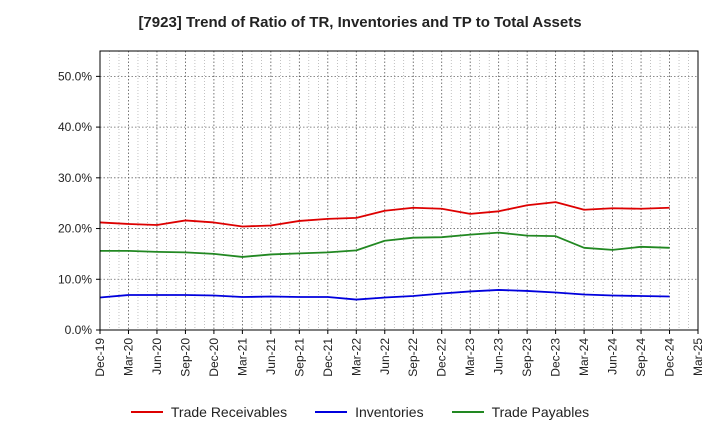  Describe the element at coordinates (271, 356) in the screenshot. I see `x-tick-label: Jun-21` at that location.